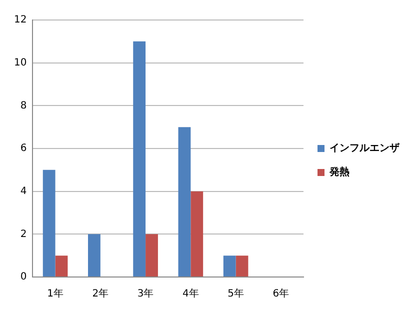  What do you see at coordinates (23, 277) in the screenshot?
I see `y-tick-label: 0` at bounding box center [23, 277].